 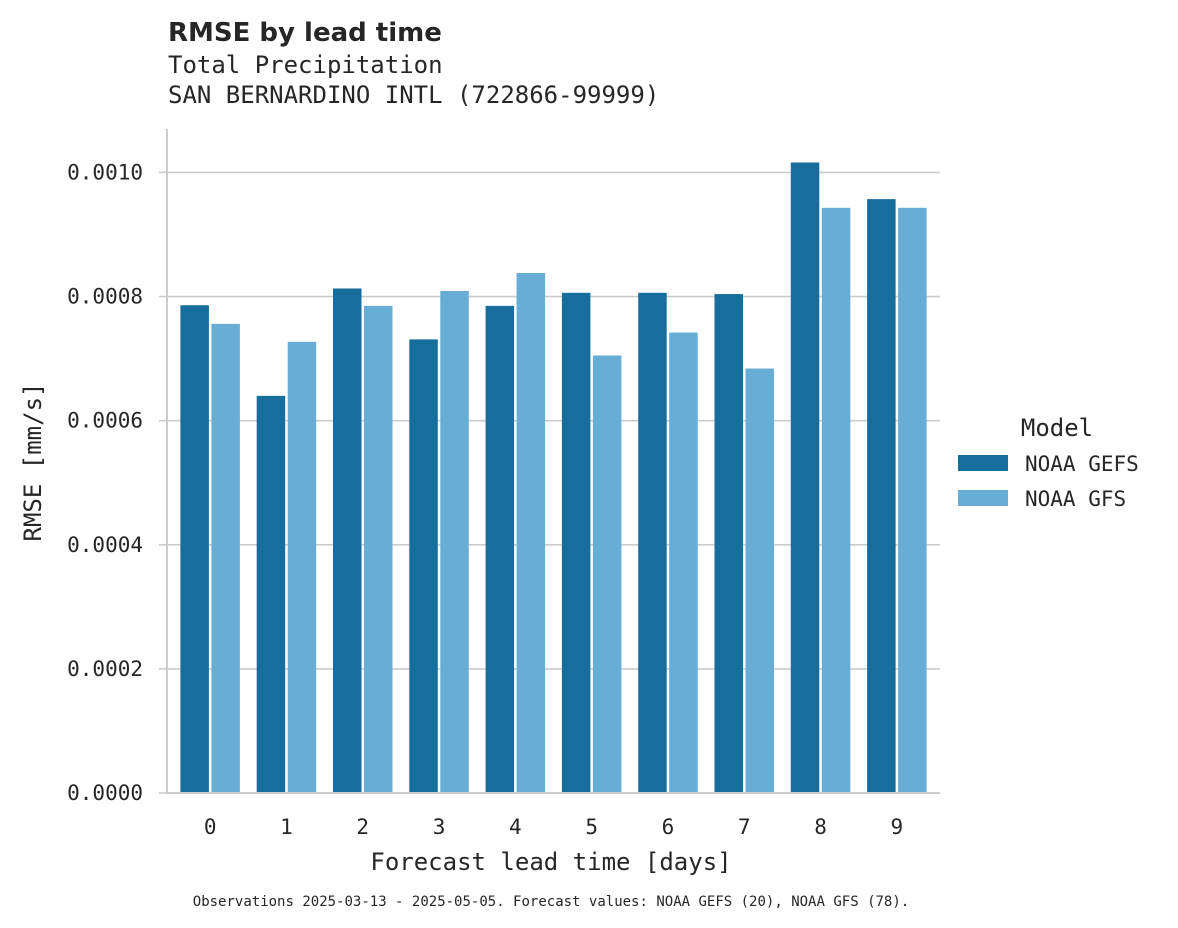 What do you see at coordinates (305, 65) in the screenshot?
I see `chart-subtitle-line-1: Total Precipitation` at bounding box center [305, 65].